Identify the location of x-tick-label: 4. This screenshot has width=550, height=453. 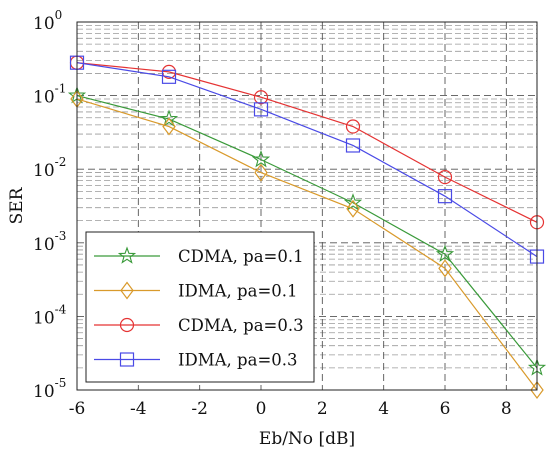
(383, 409).